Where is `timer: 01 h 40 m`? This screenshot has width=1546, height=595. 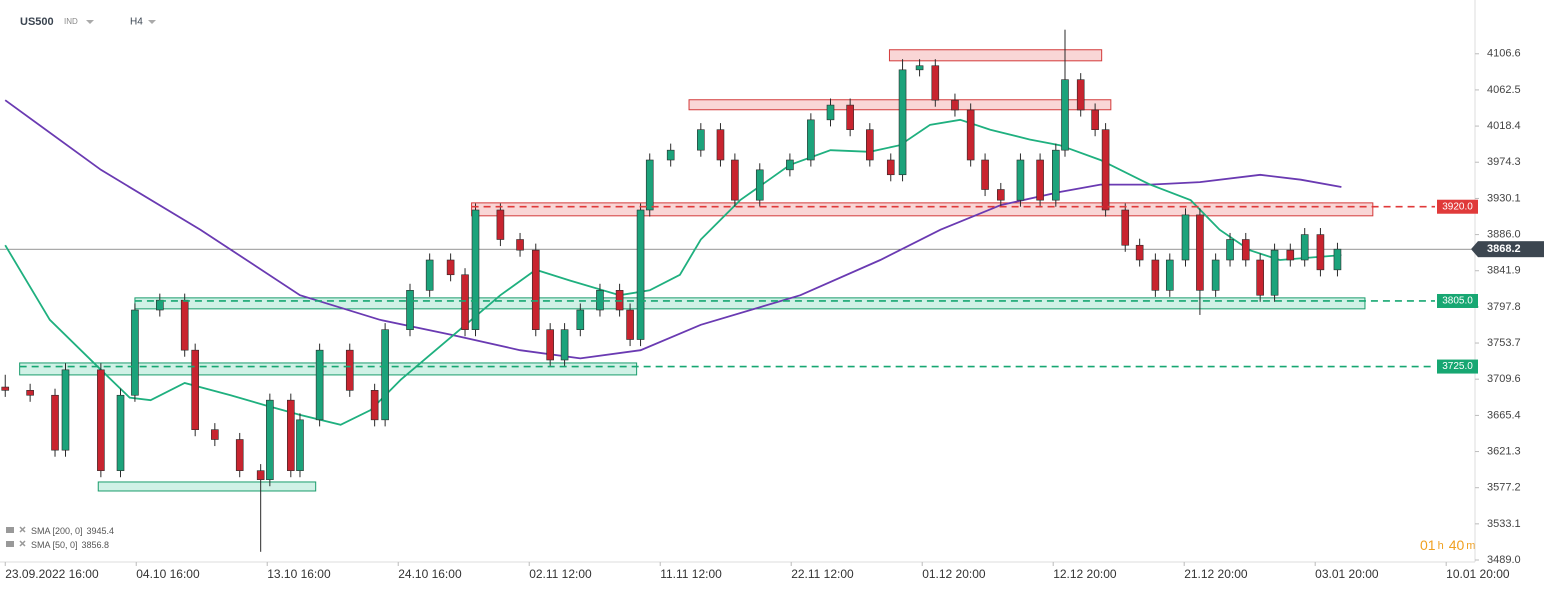 timer: 01 h 40 m is located at coordinates (1447, 545).